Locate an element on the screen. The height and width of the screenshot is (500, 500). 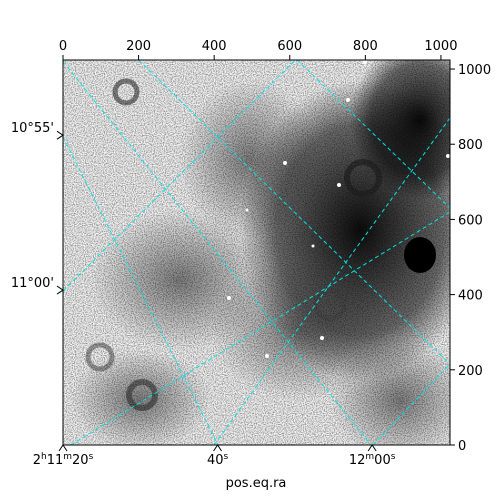
top-x-tick-label-5: 1000 is located at coordinates (440, 46).